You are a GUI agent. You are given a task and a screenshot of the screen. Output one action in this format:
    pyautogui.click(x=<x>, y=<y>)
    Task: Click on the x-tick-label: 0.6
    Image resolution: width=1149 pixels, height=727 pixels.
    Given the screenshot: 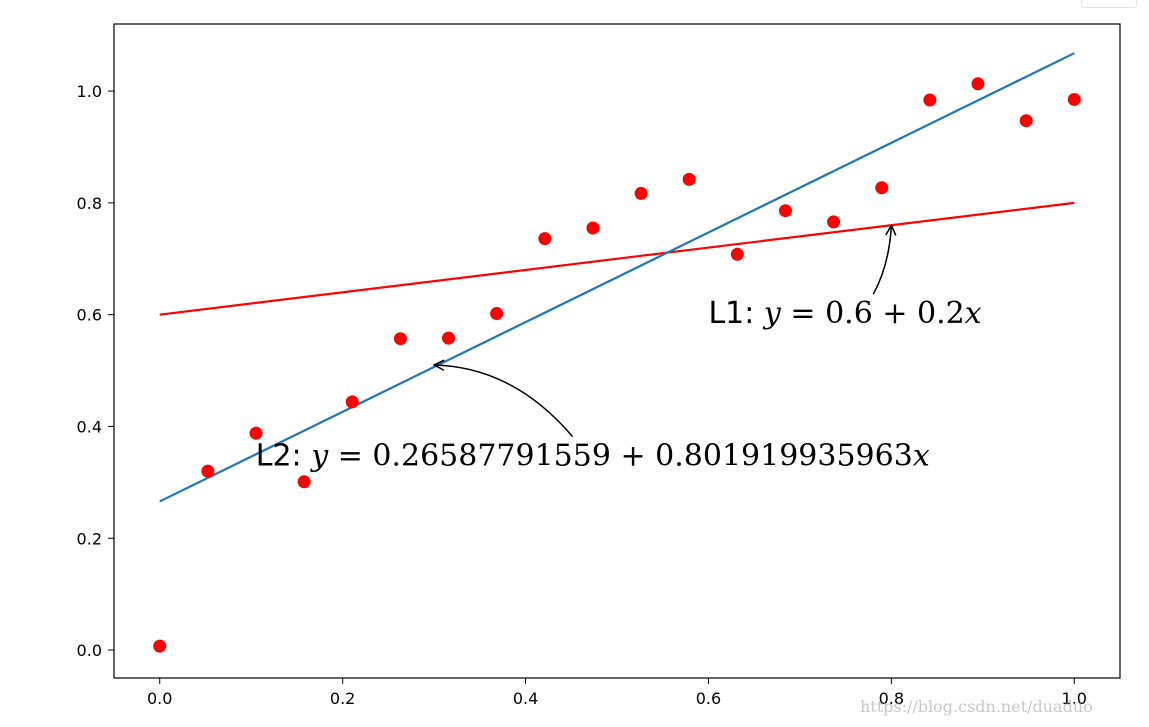 What is the action you would take?
    pyautogui.click(x=708, y=698)
    